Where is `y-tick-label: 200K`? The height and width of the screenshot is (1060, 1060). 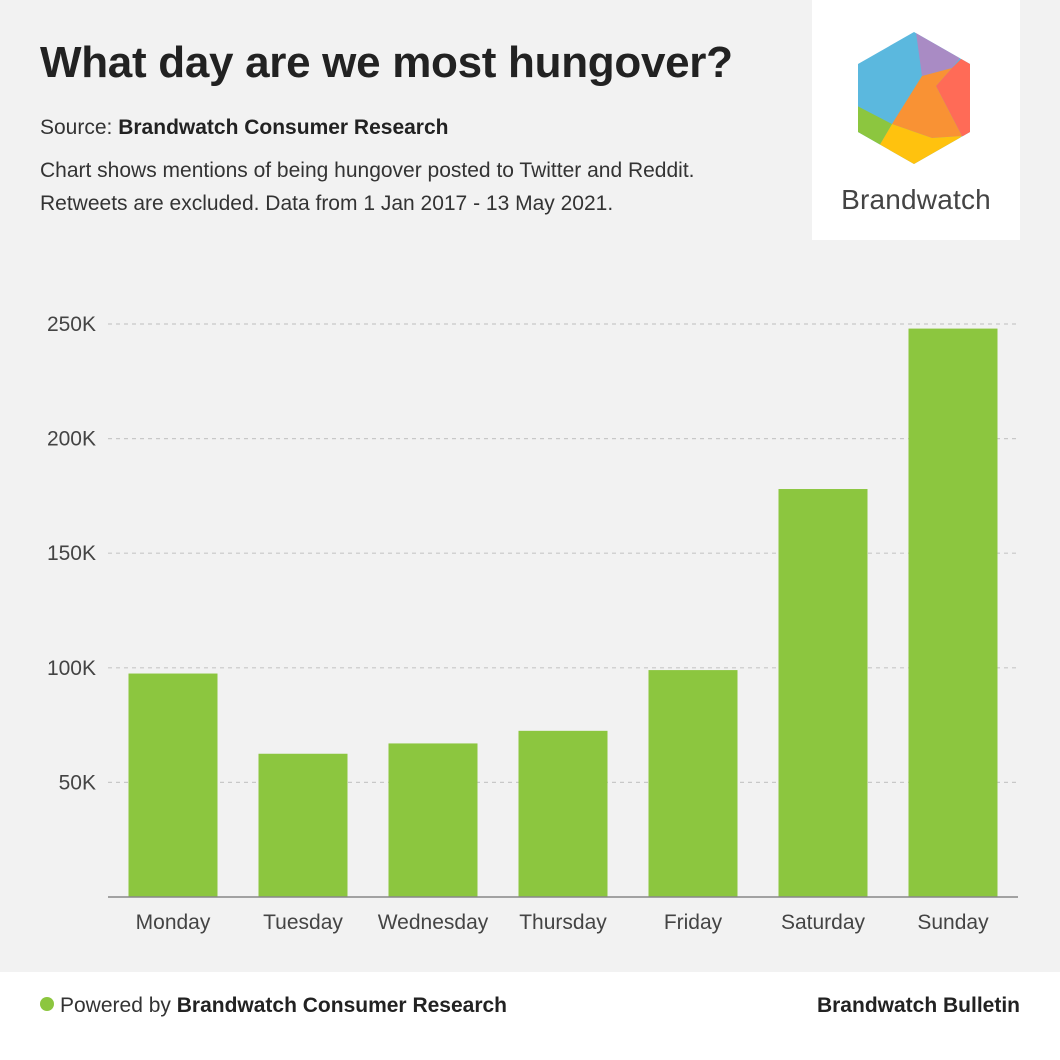 y-tick-label: 200K is located at coordinates (71, 439).